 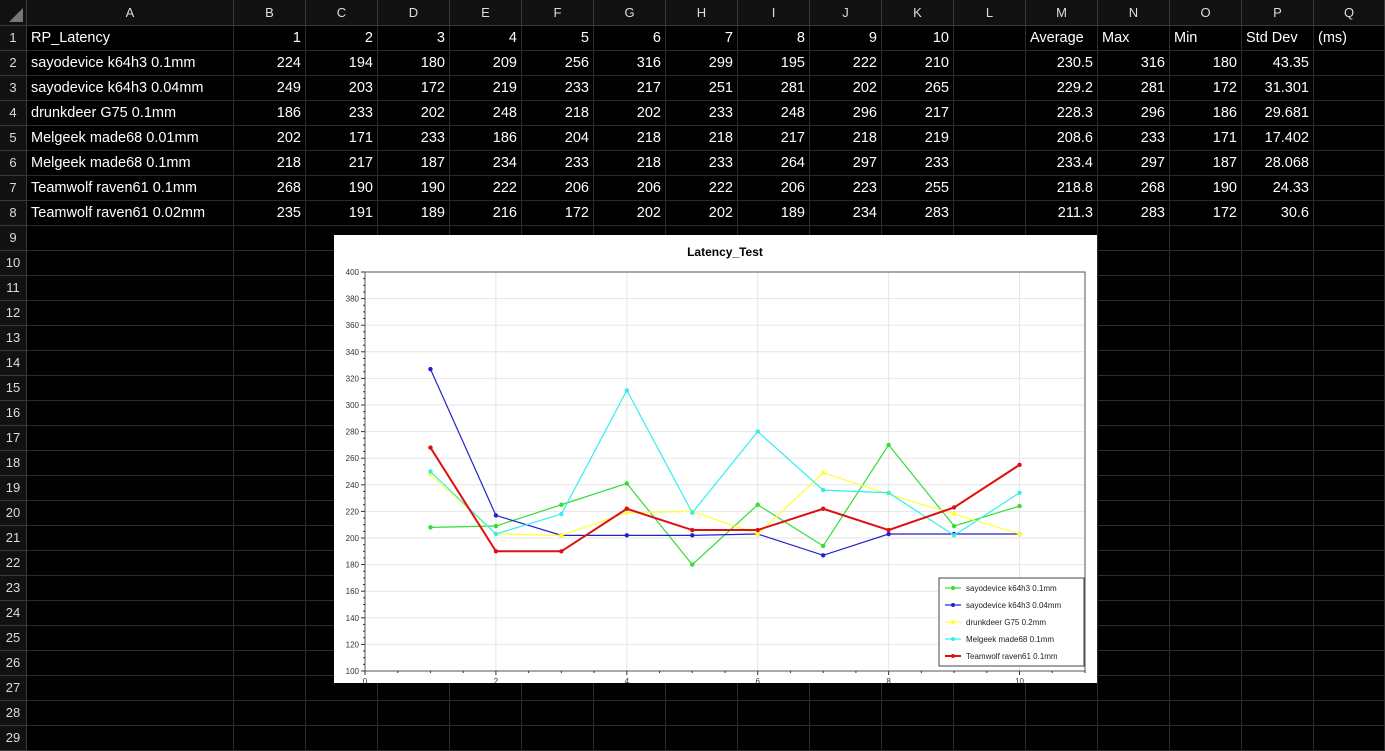 What do you see at coordinates (1062, 63) in the screenshot?
I see `stat-value-cell: 230.5` at bounding box center [1062, 63].